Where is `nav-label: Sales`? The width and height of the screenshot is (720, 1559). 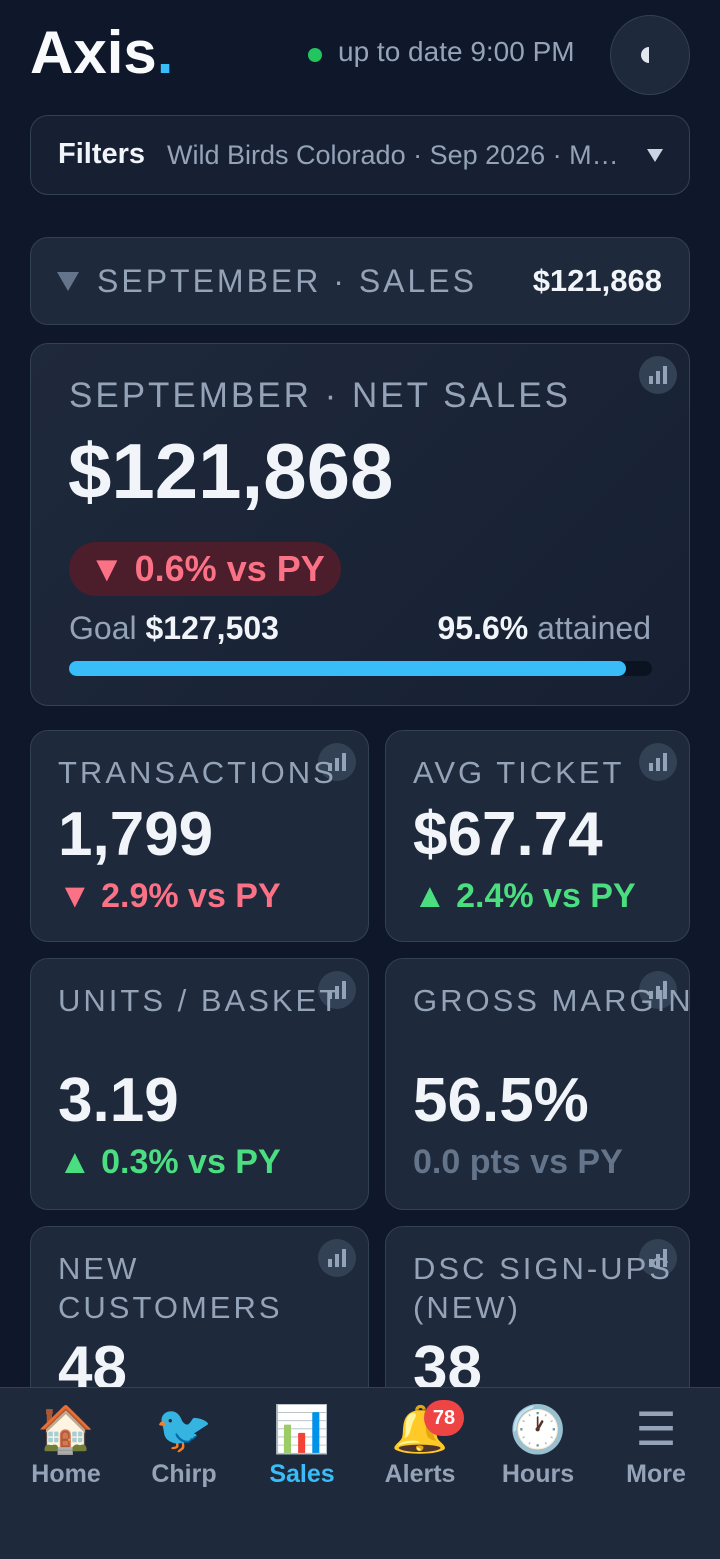
nav-label: Sales is located at coordinates (302, 1474).